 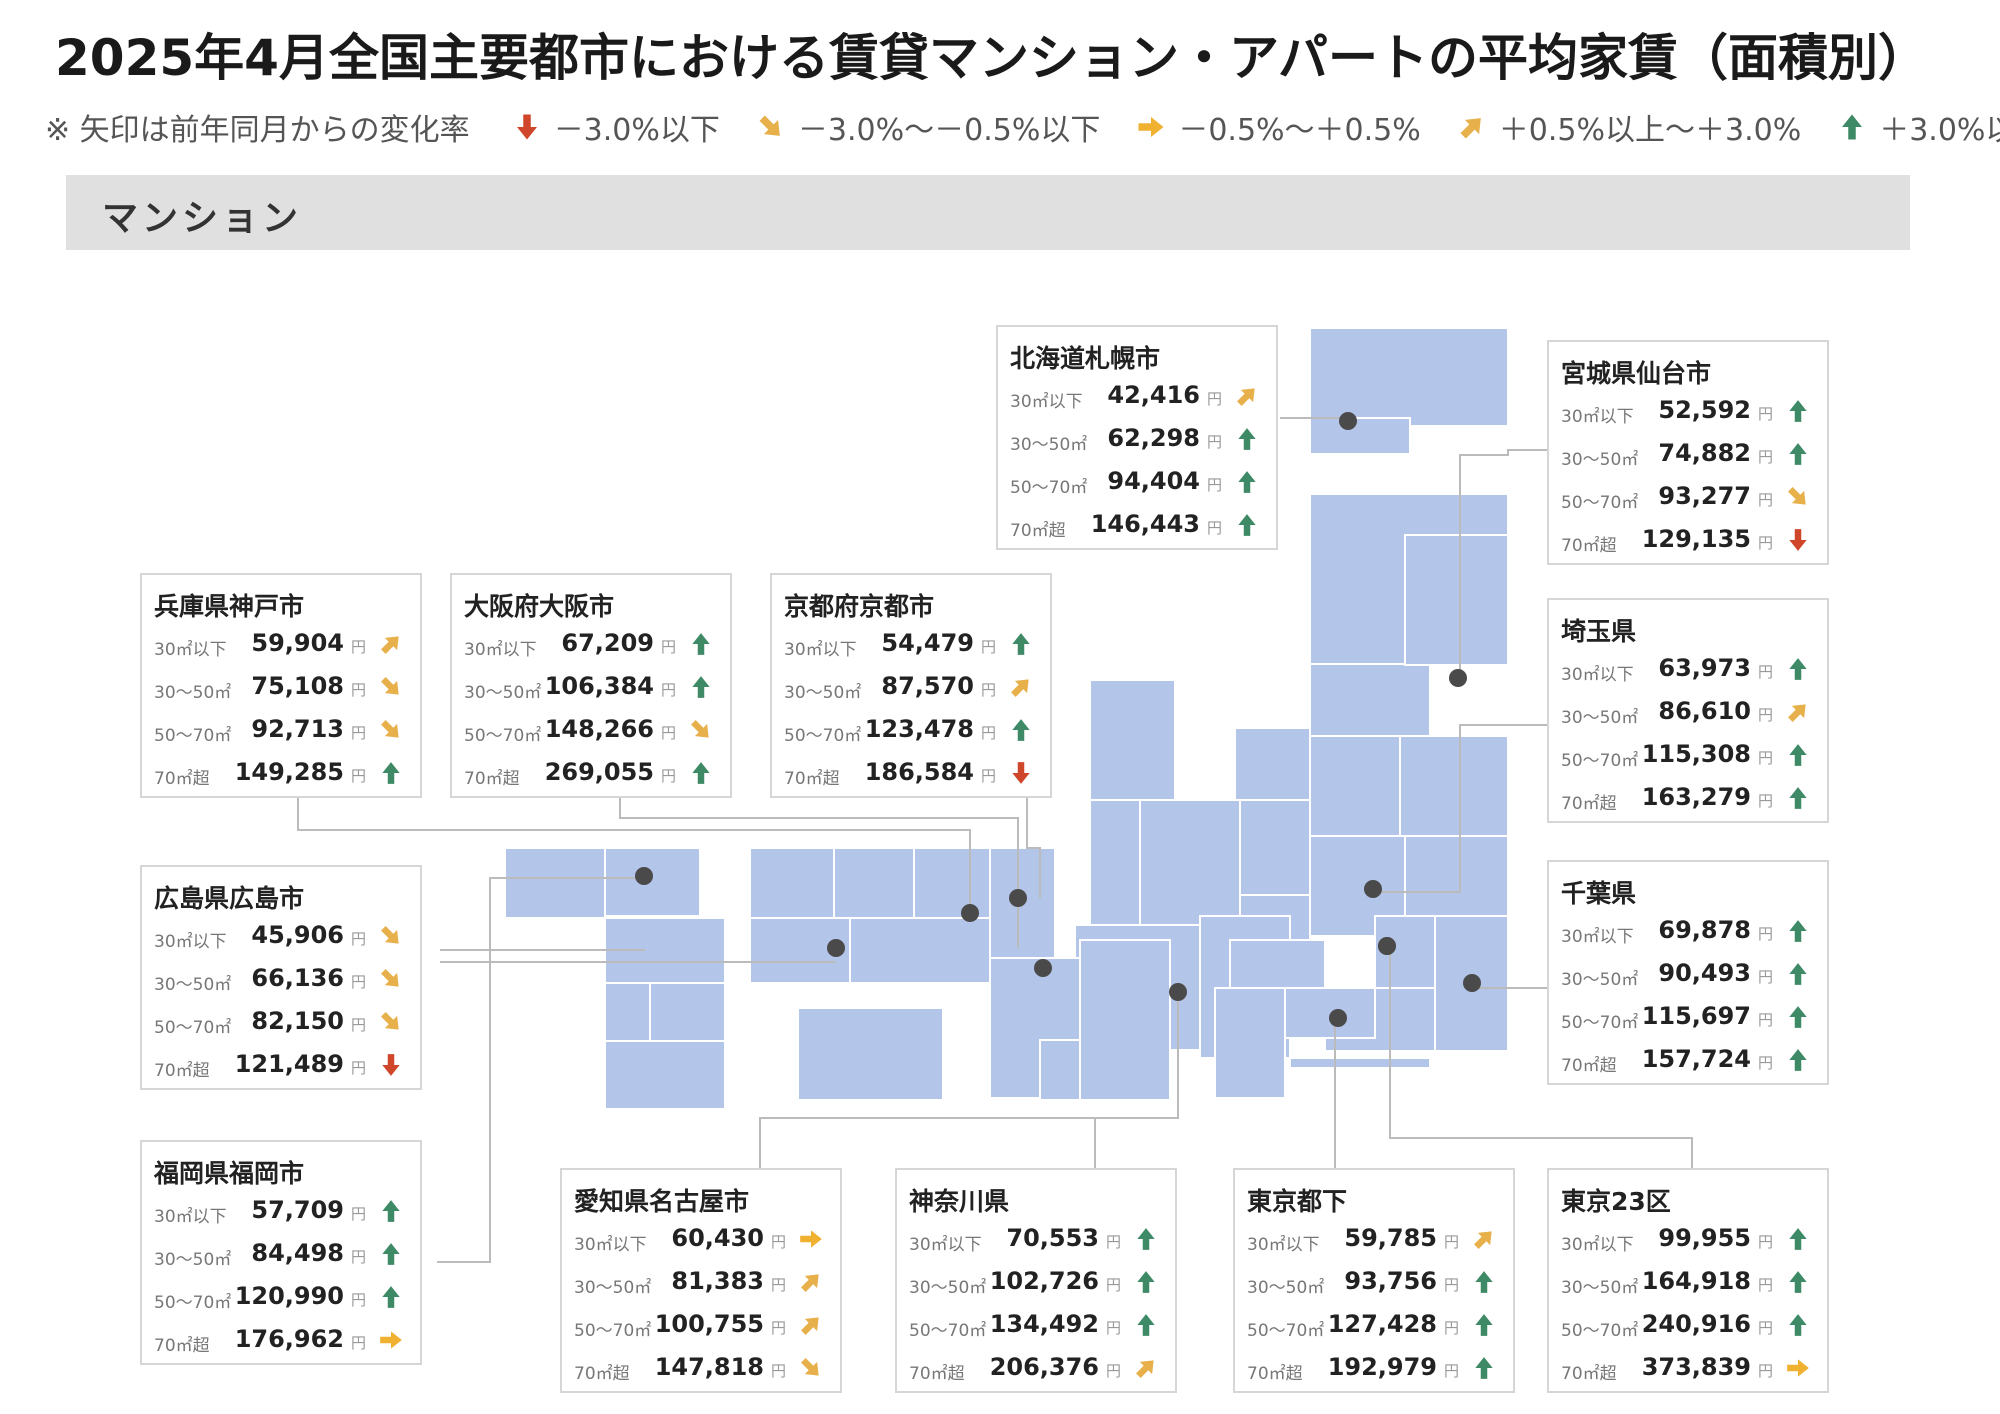 I want to click on rent-value: 240,916, so click(x=1696, y=1324).